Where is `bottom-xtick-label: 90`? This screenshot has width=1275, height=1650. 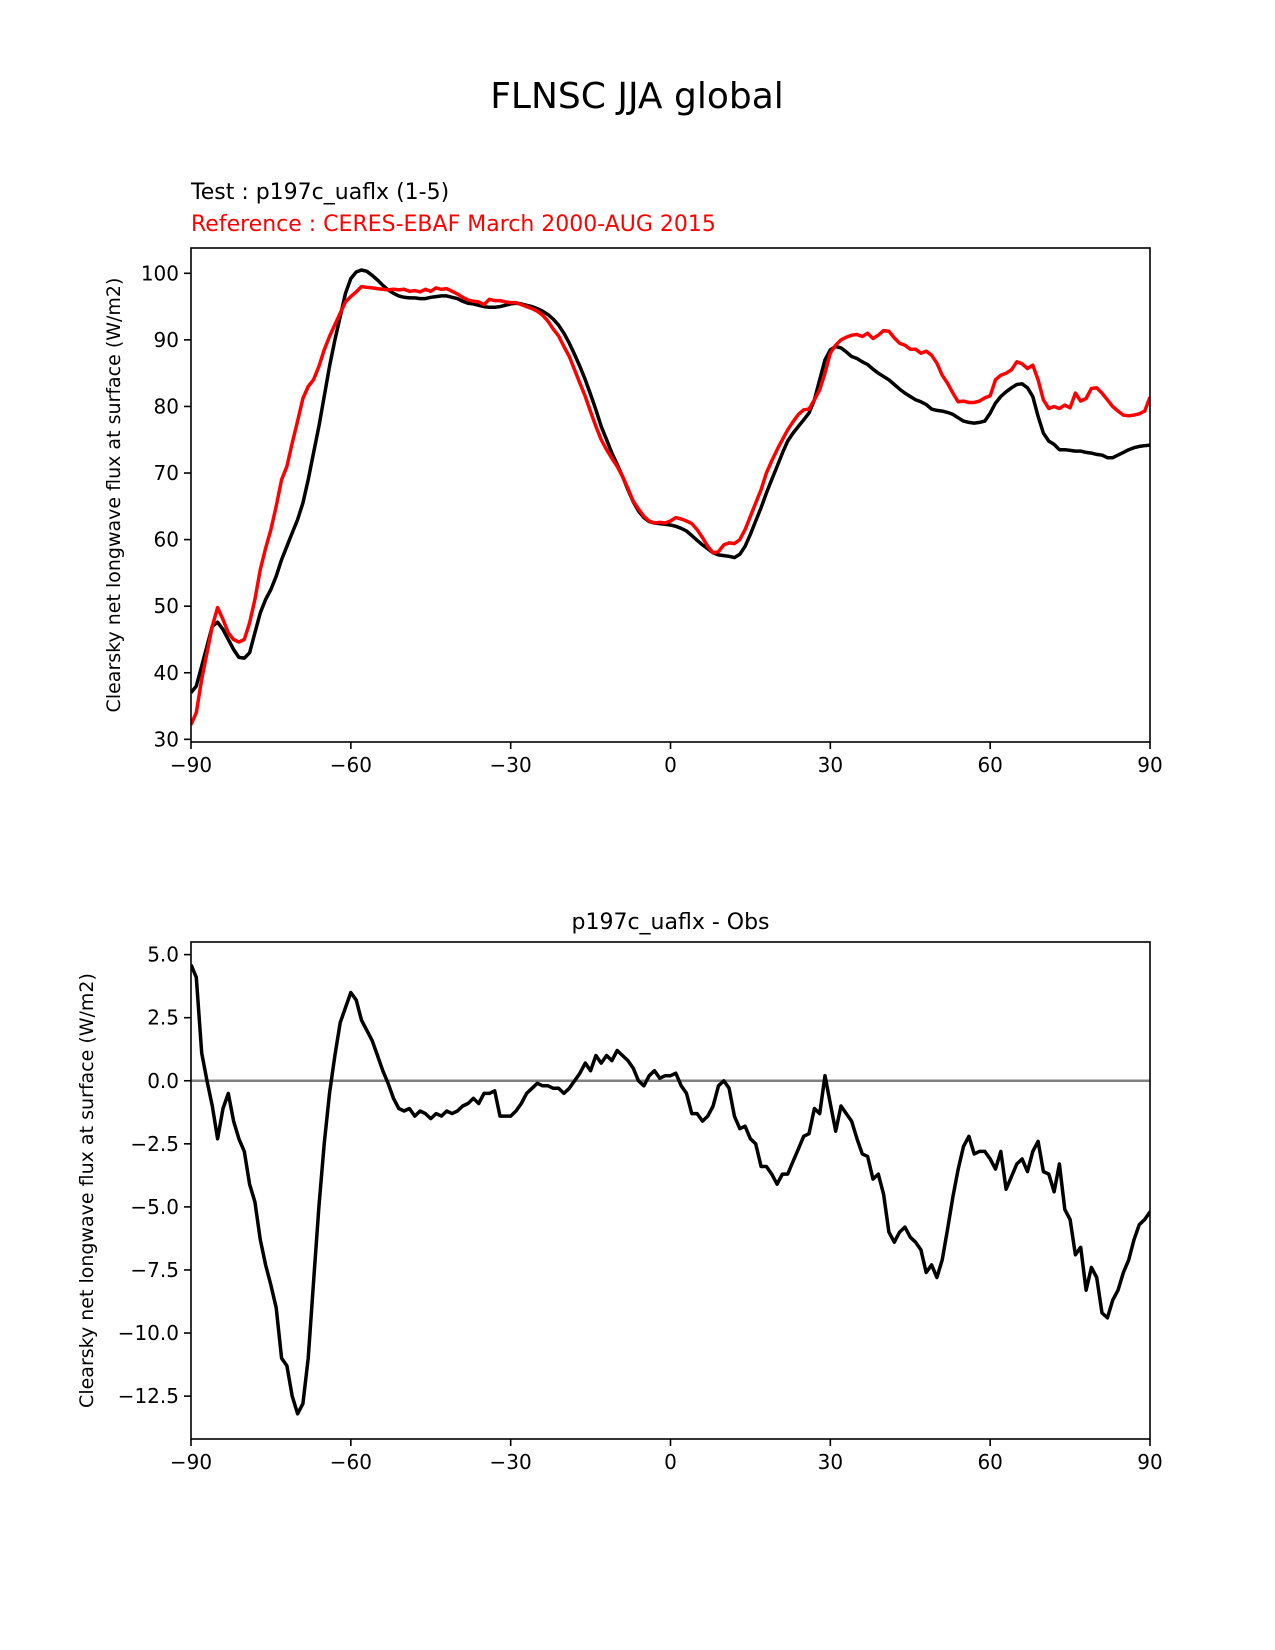 bottom-xtick-label: 90 is located at coordinates (1149, 1462).